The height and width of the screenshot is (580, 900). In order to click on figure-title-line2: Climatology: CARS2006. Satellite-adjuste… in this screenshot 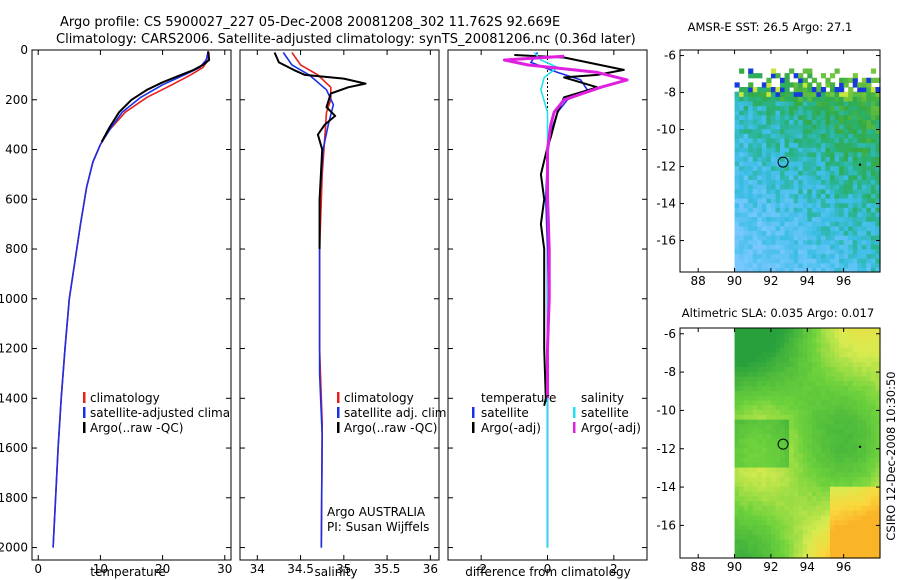, I will do `click(346, 39)`.